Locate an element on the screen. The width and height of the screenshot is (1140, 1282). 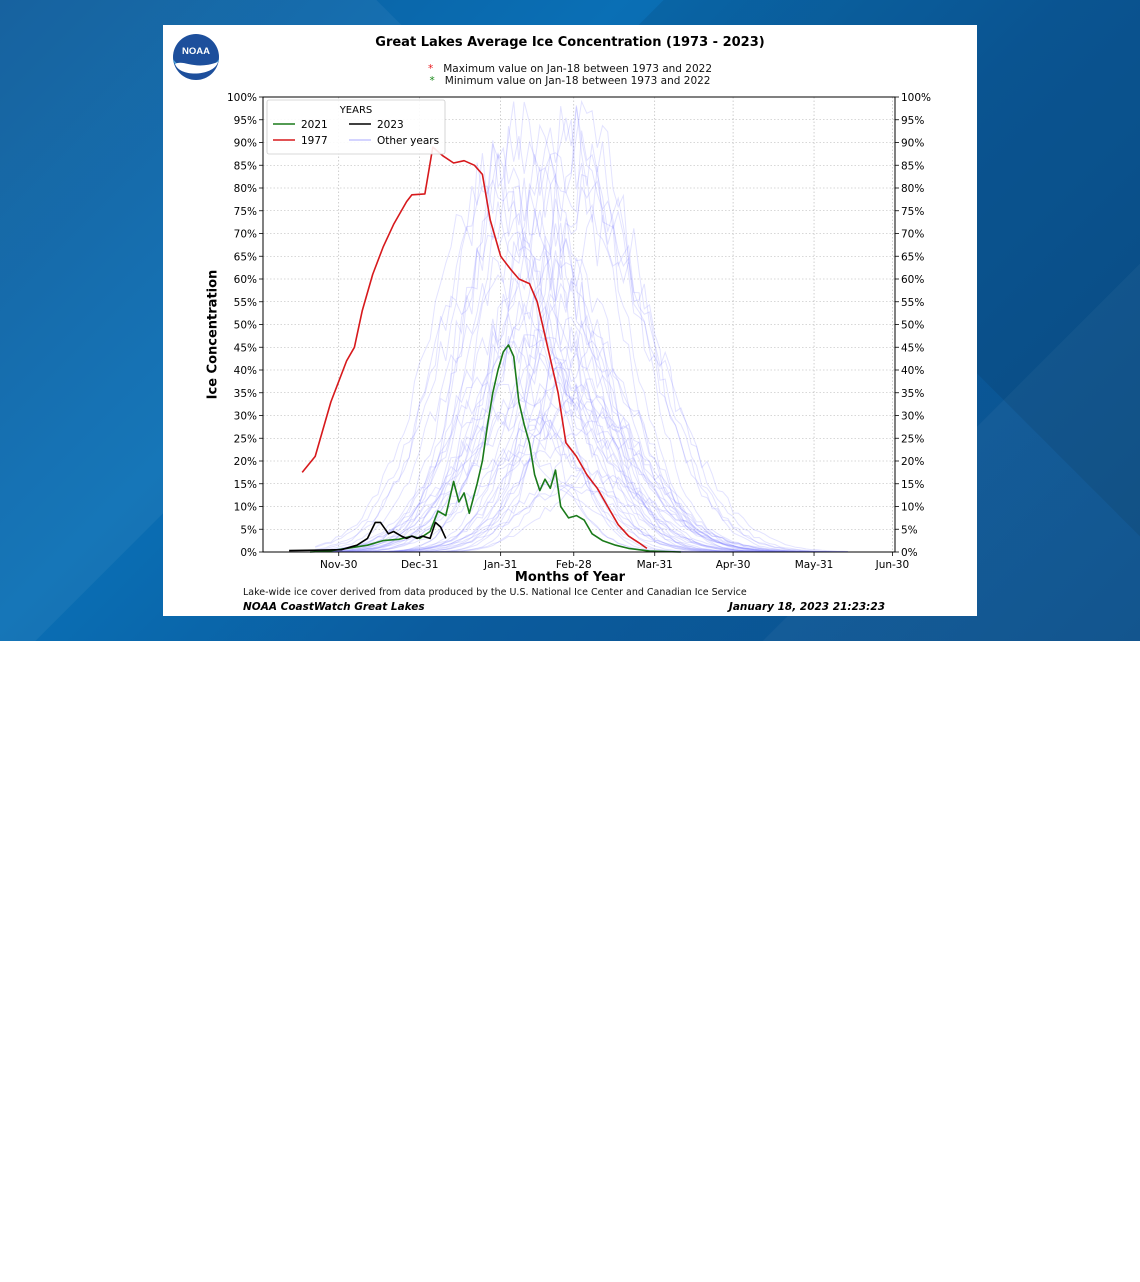
y-tick-label-right: 40% is located at coordinates (912, 371).